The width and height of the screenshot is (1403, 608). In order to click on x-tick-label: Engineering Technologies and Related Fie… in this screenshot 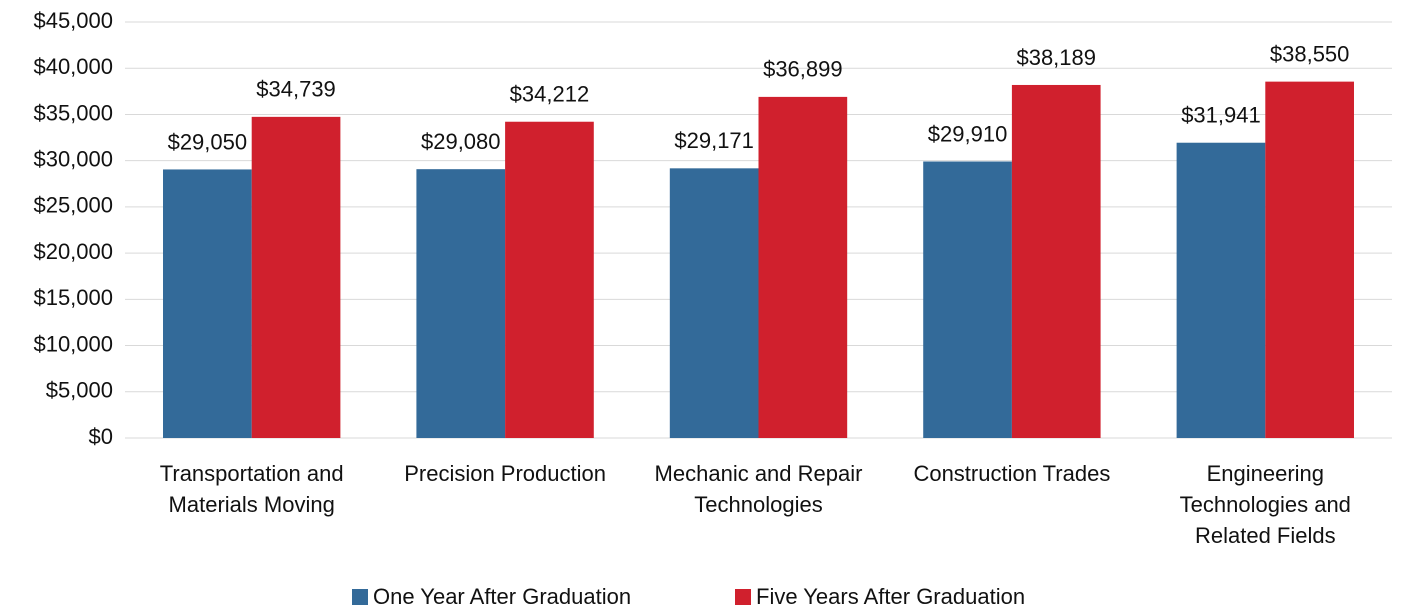, I will do `click(1265, 504)`.